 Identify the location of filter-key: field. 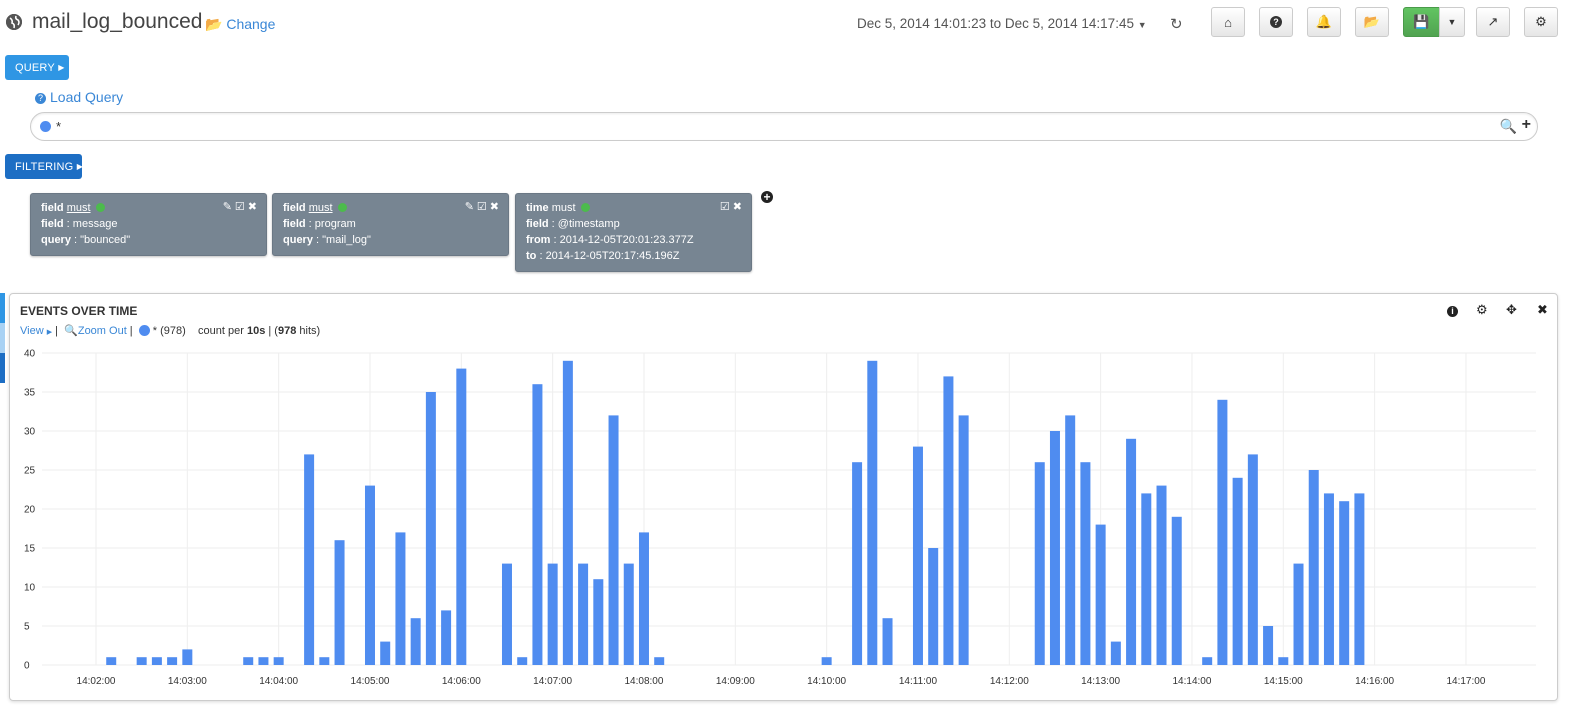
(52, 224).